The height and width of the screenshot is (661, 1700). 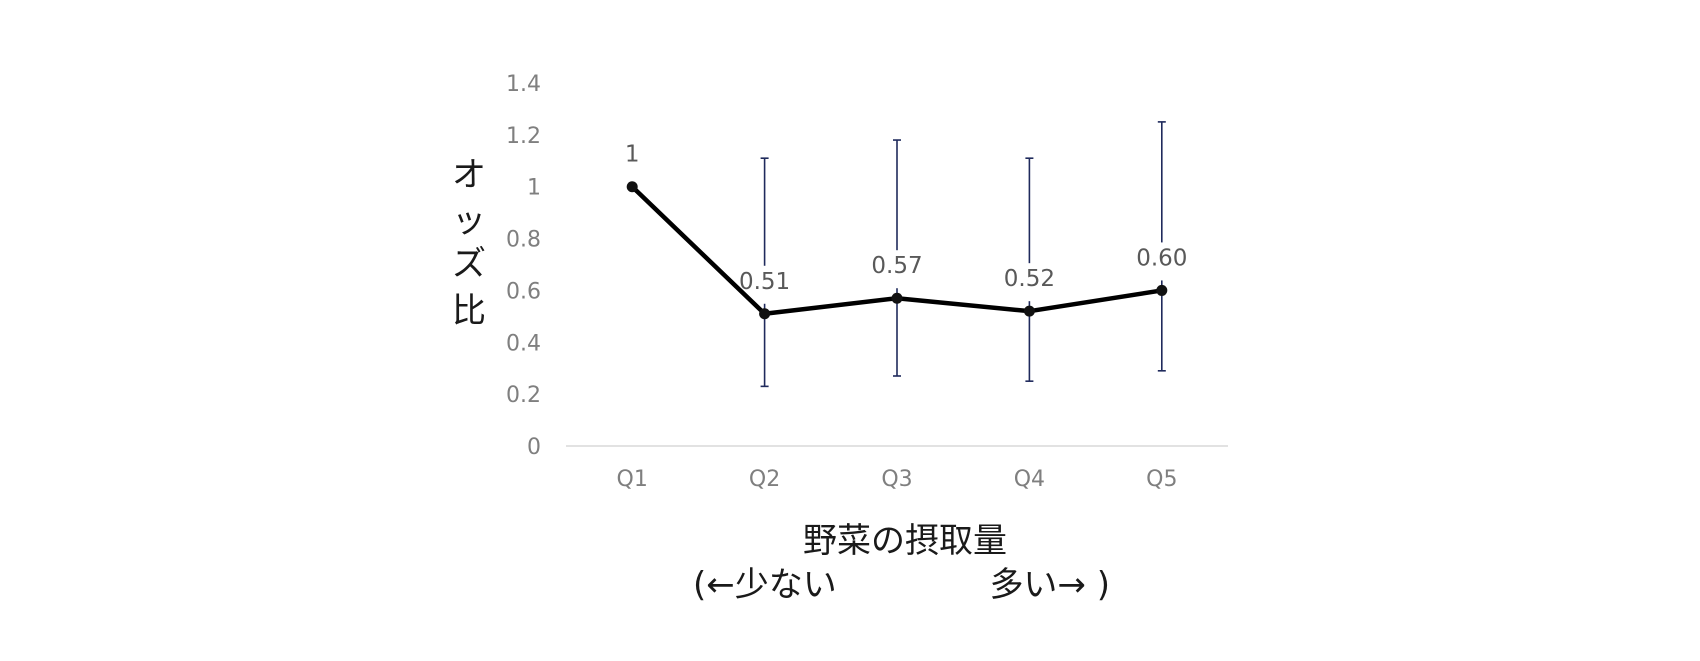 What do you see at coordinates (1029, 479) in the screenshot?
I see `x-tick-label: Q4` at bounding box center [1029, 479].